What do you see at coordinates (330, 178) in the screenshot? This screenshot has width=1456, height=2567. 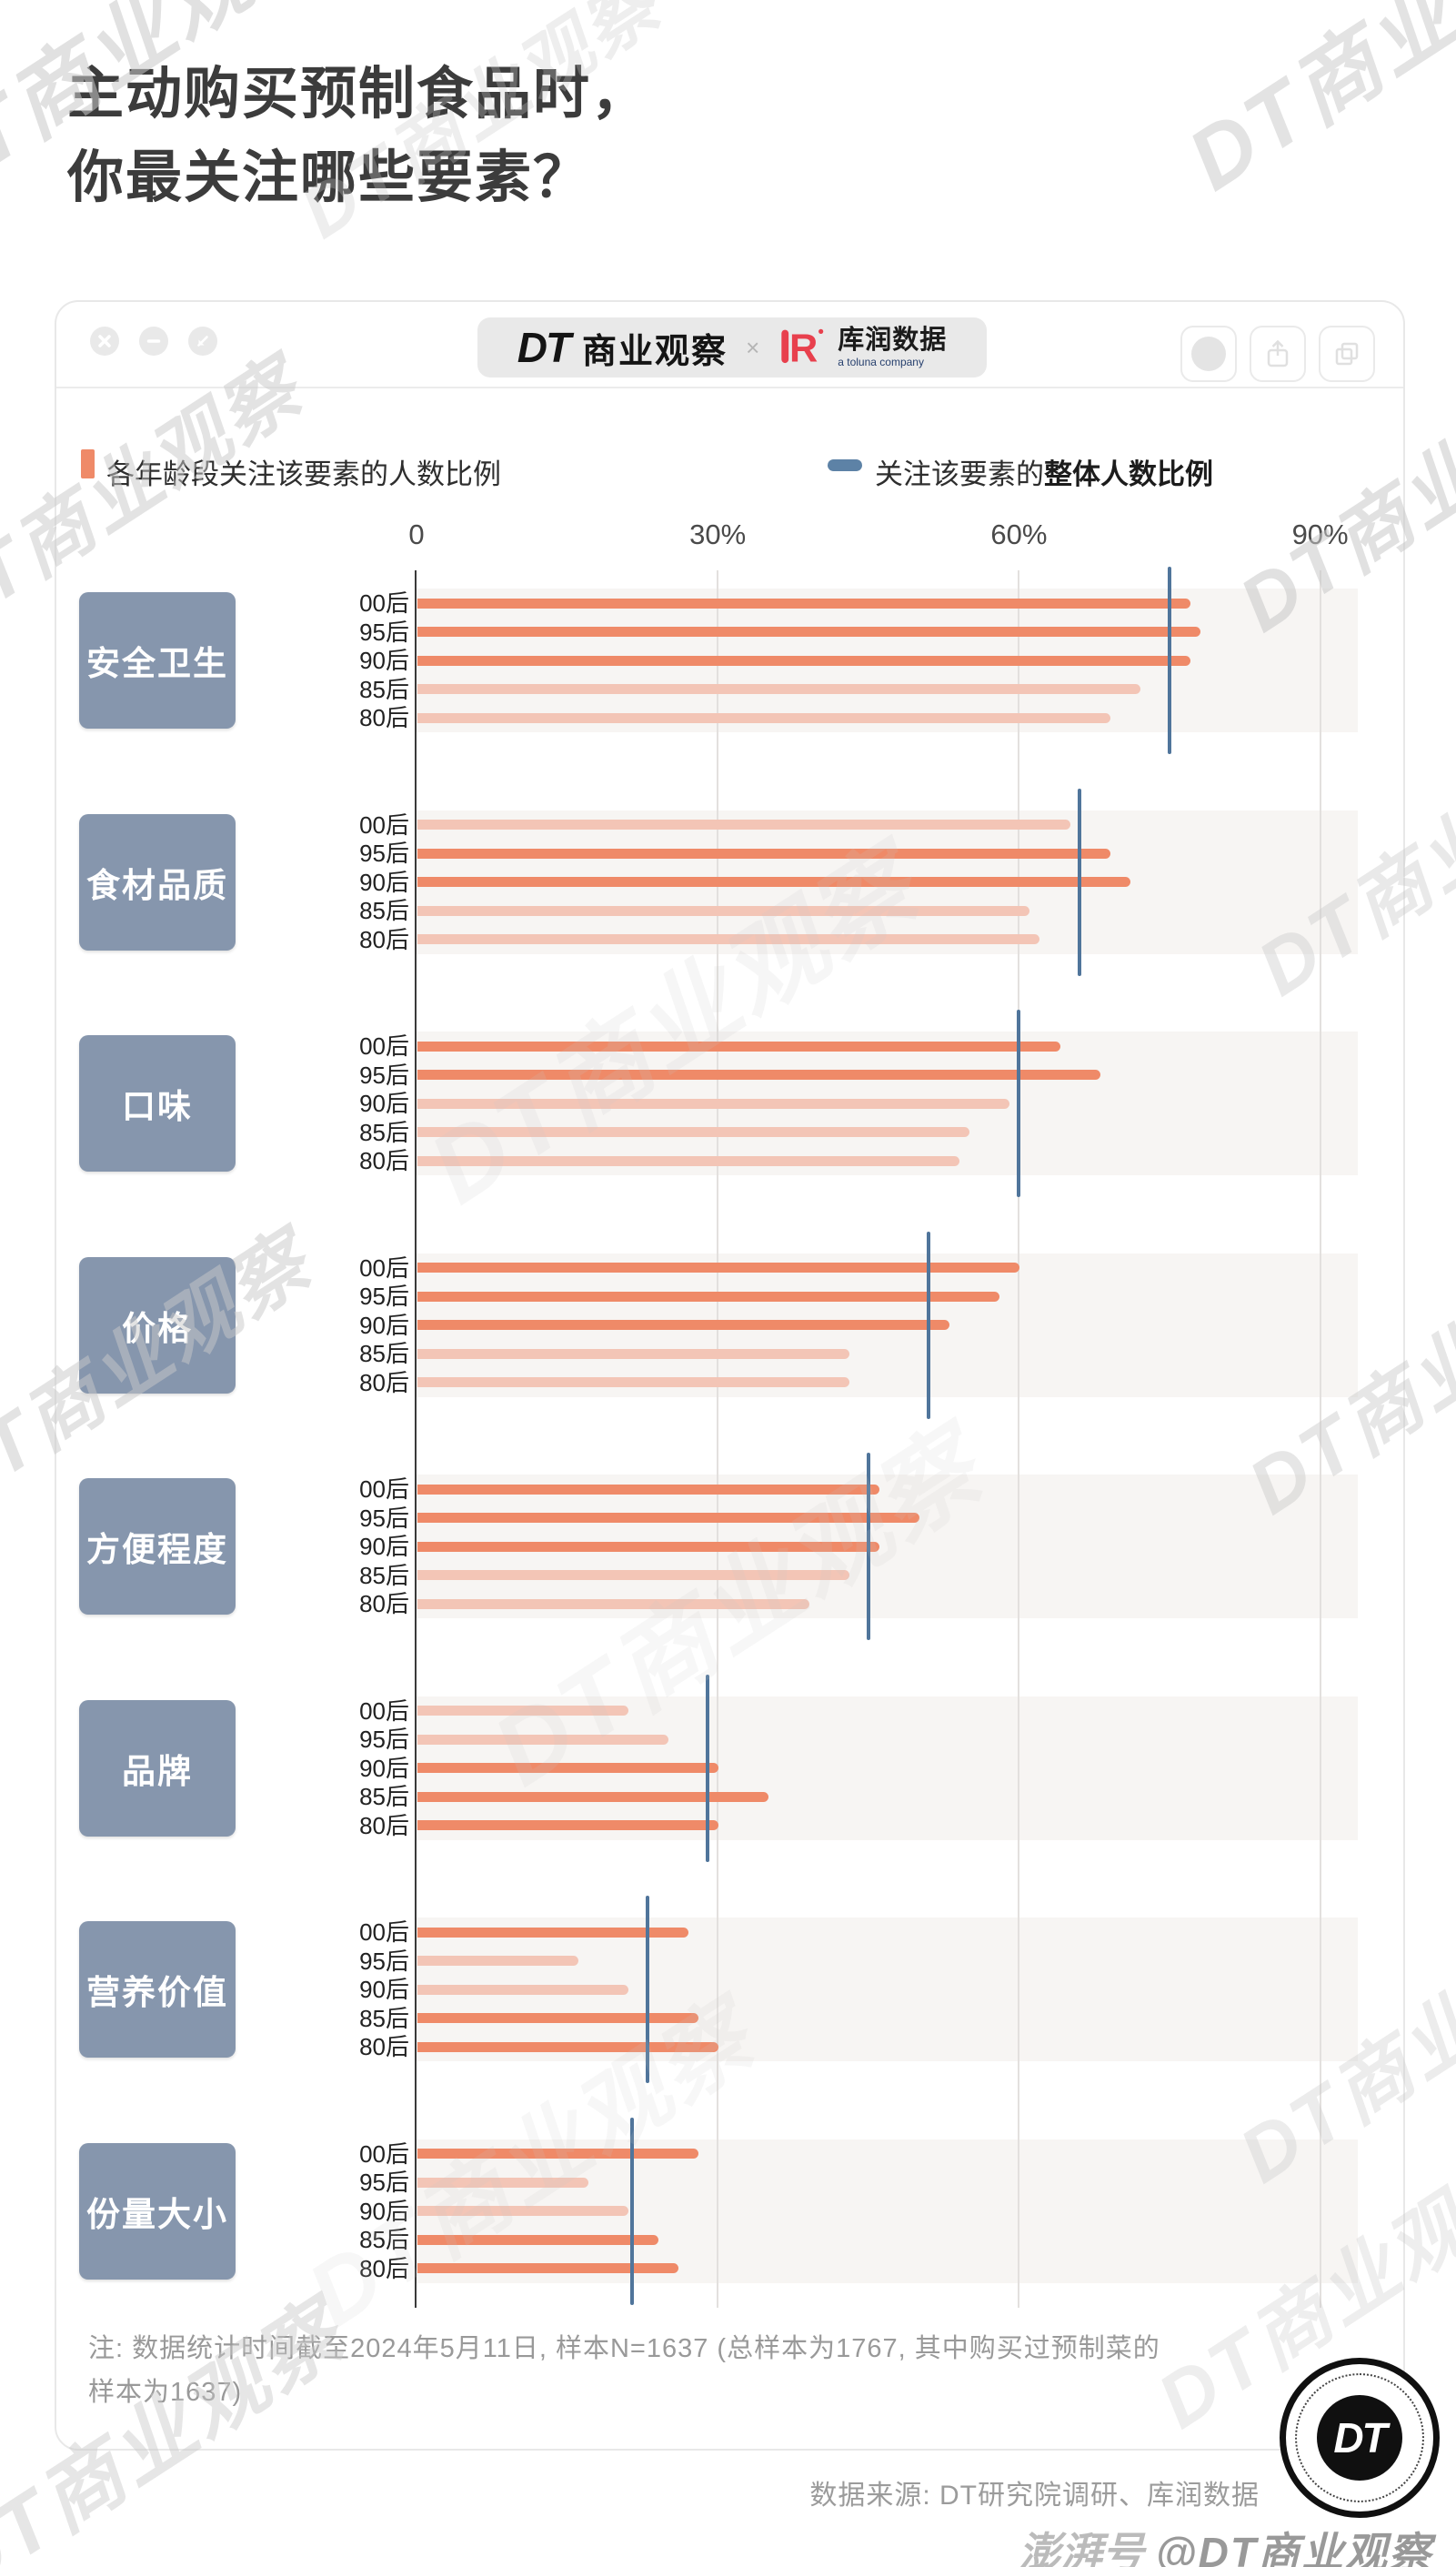 I see `title-line-2: 你最关注哪些要素？` at bounding box center [330, 178].